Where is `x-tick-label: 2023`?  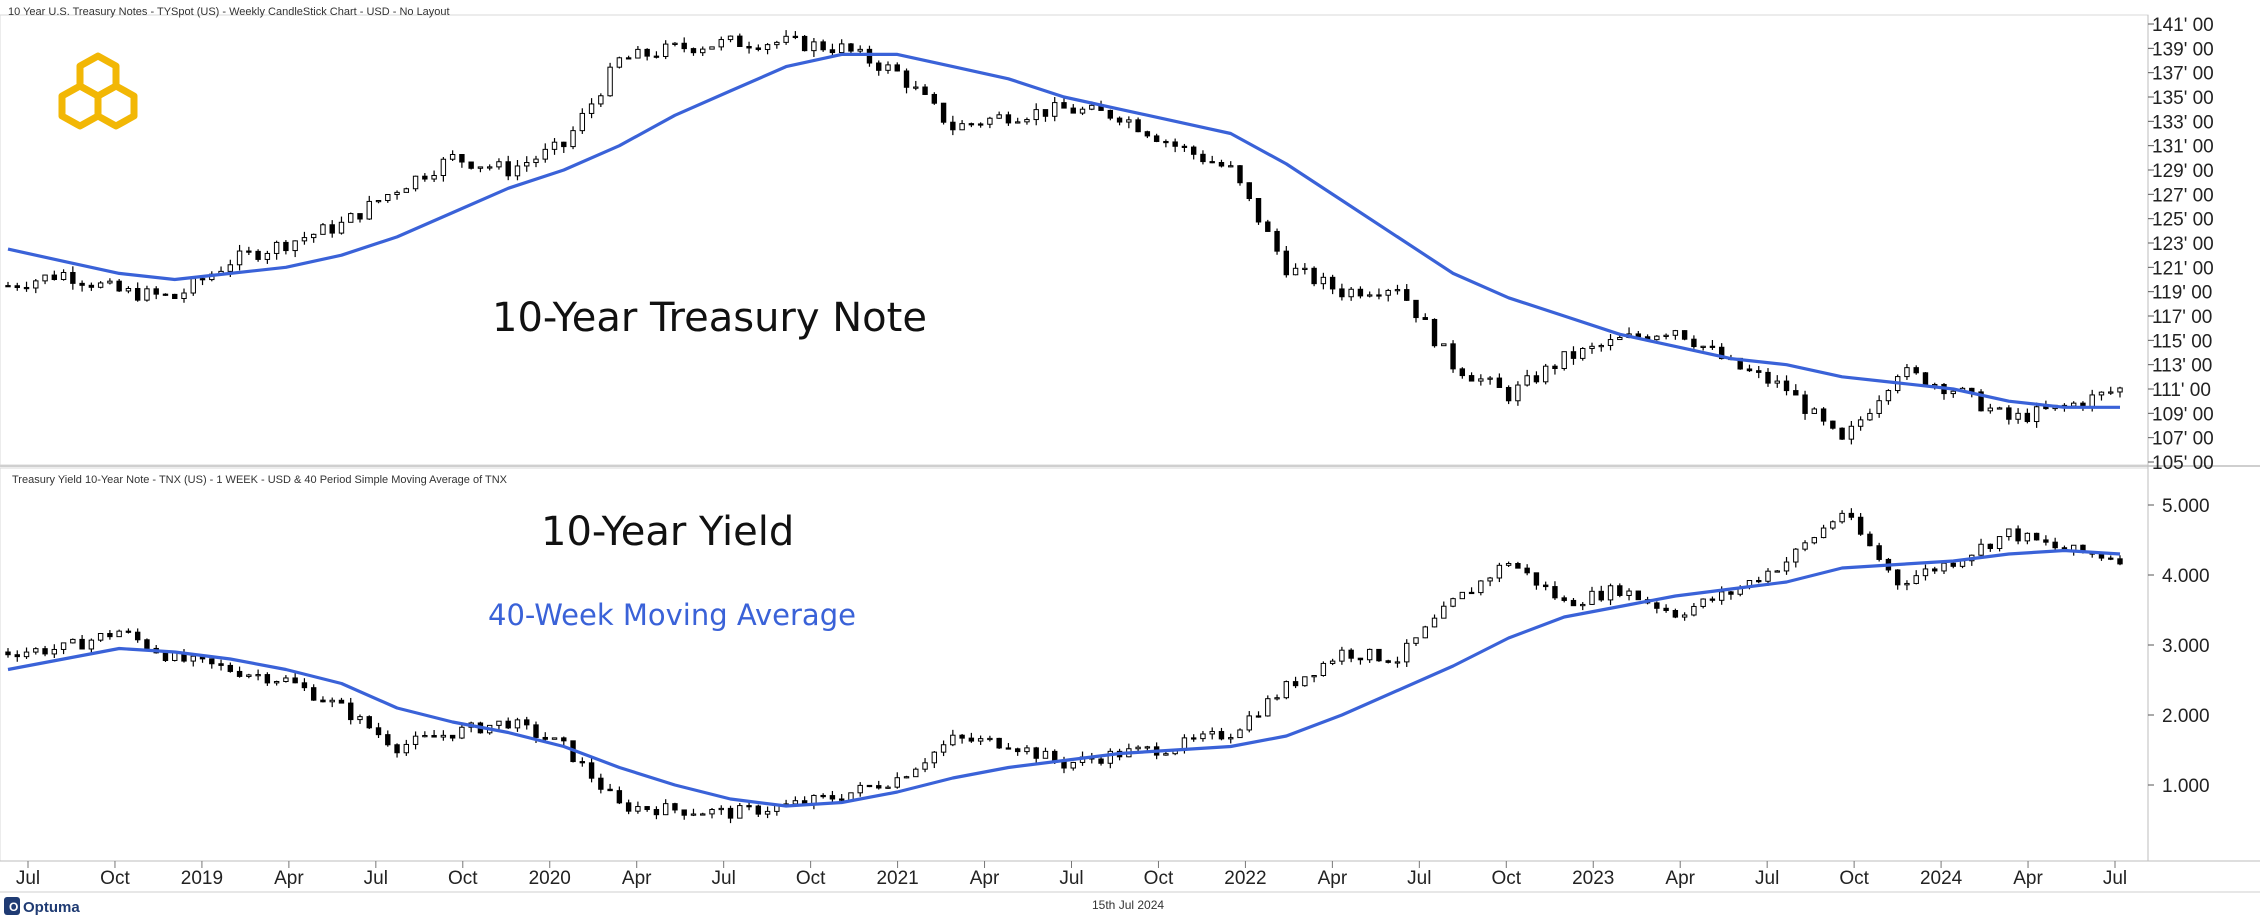 x-tick-label: 2023 is located at coordinates (1593, 878).